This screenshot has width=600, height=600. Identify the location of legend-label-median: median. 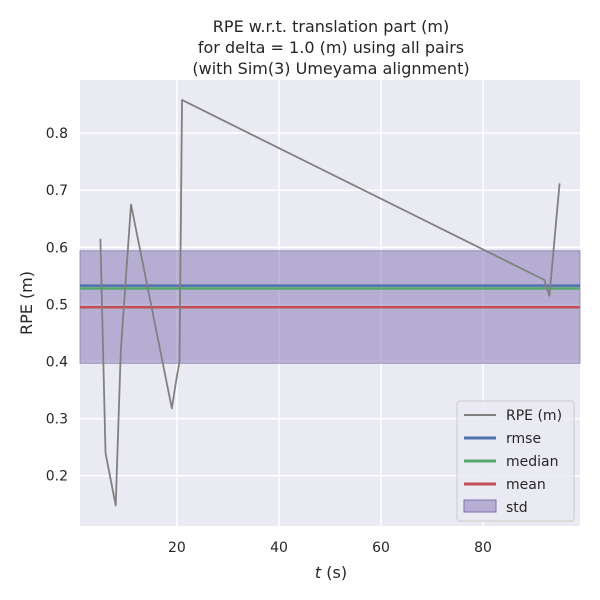
(532, 462).